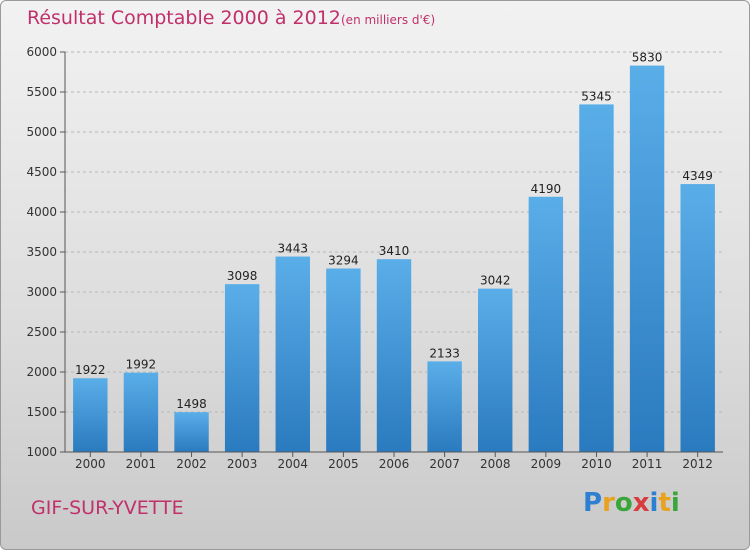 This screenshot has height=550, width=750. Describe the element at coordinates (394, 251) in the screenshot. I see `data-label: 3410` at that location.